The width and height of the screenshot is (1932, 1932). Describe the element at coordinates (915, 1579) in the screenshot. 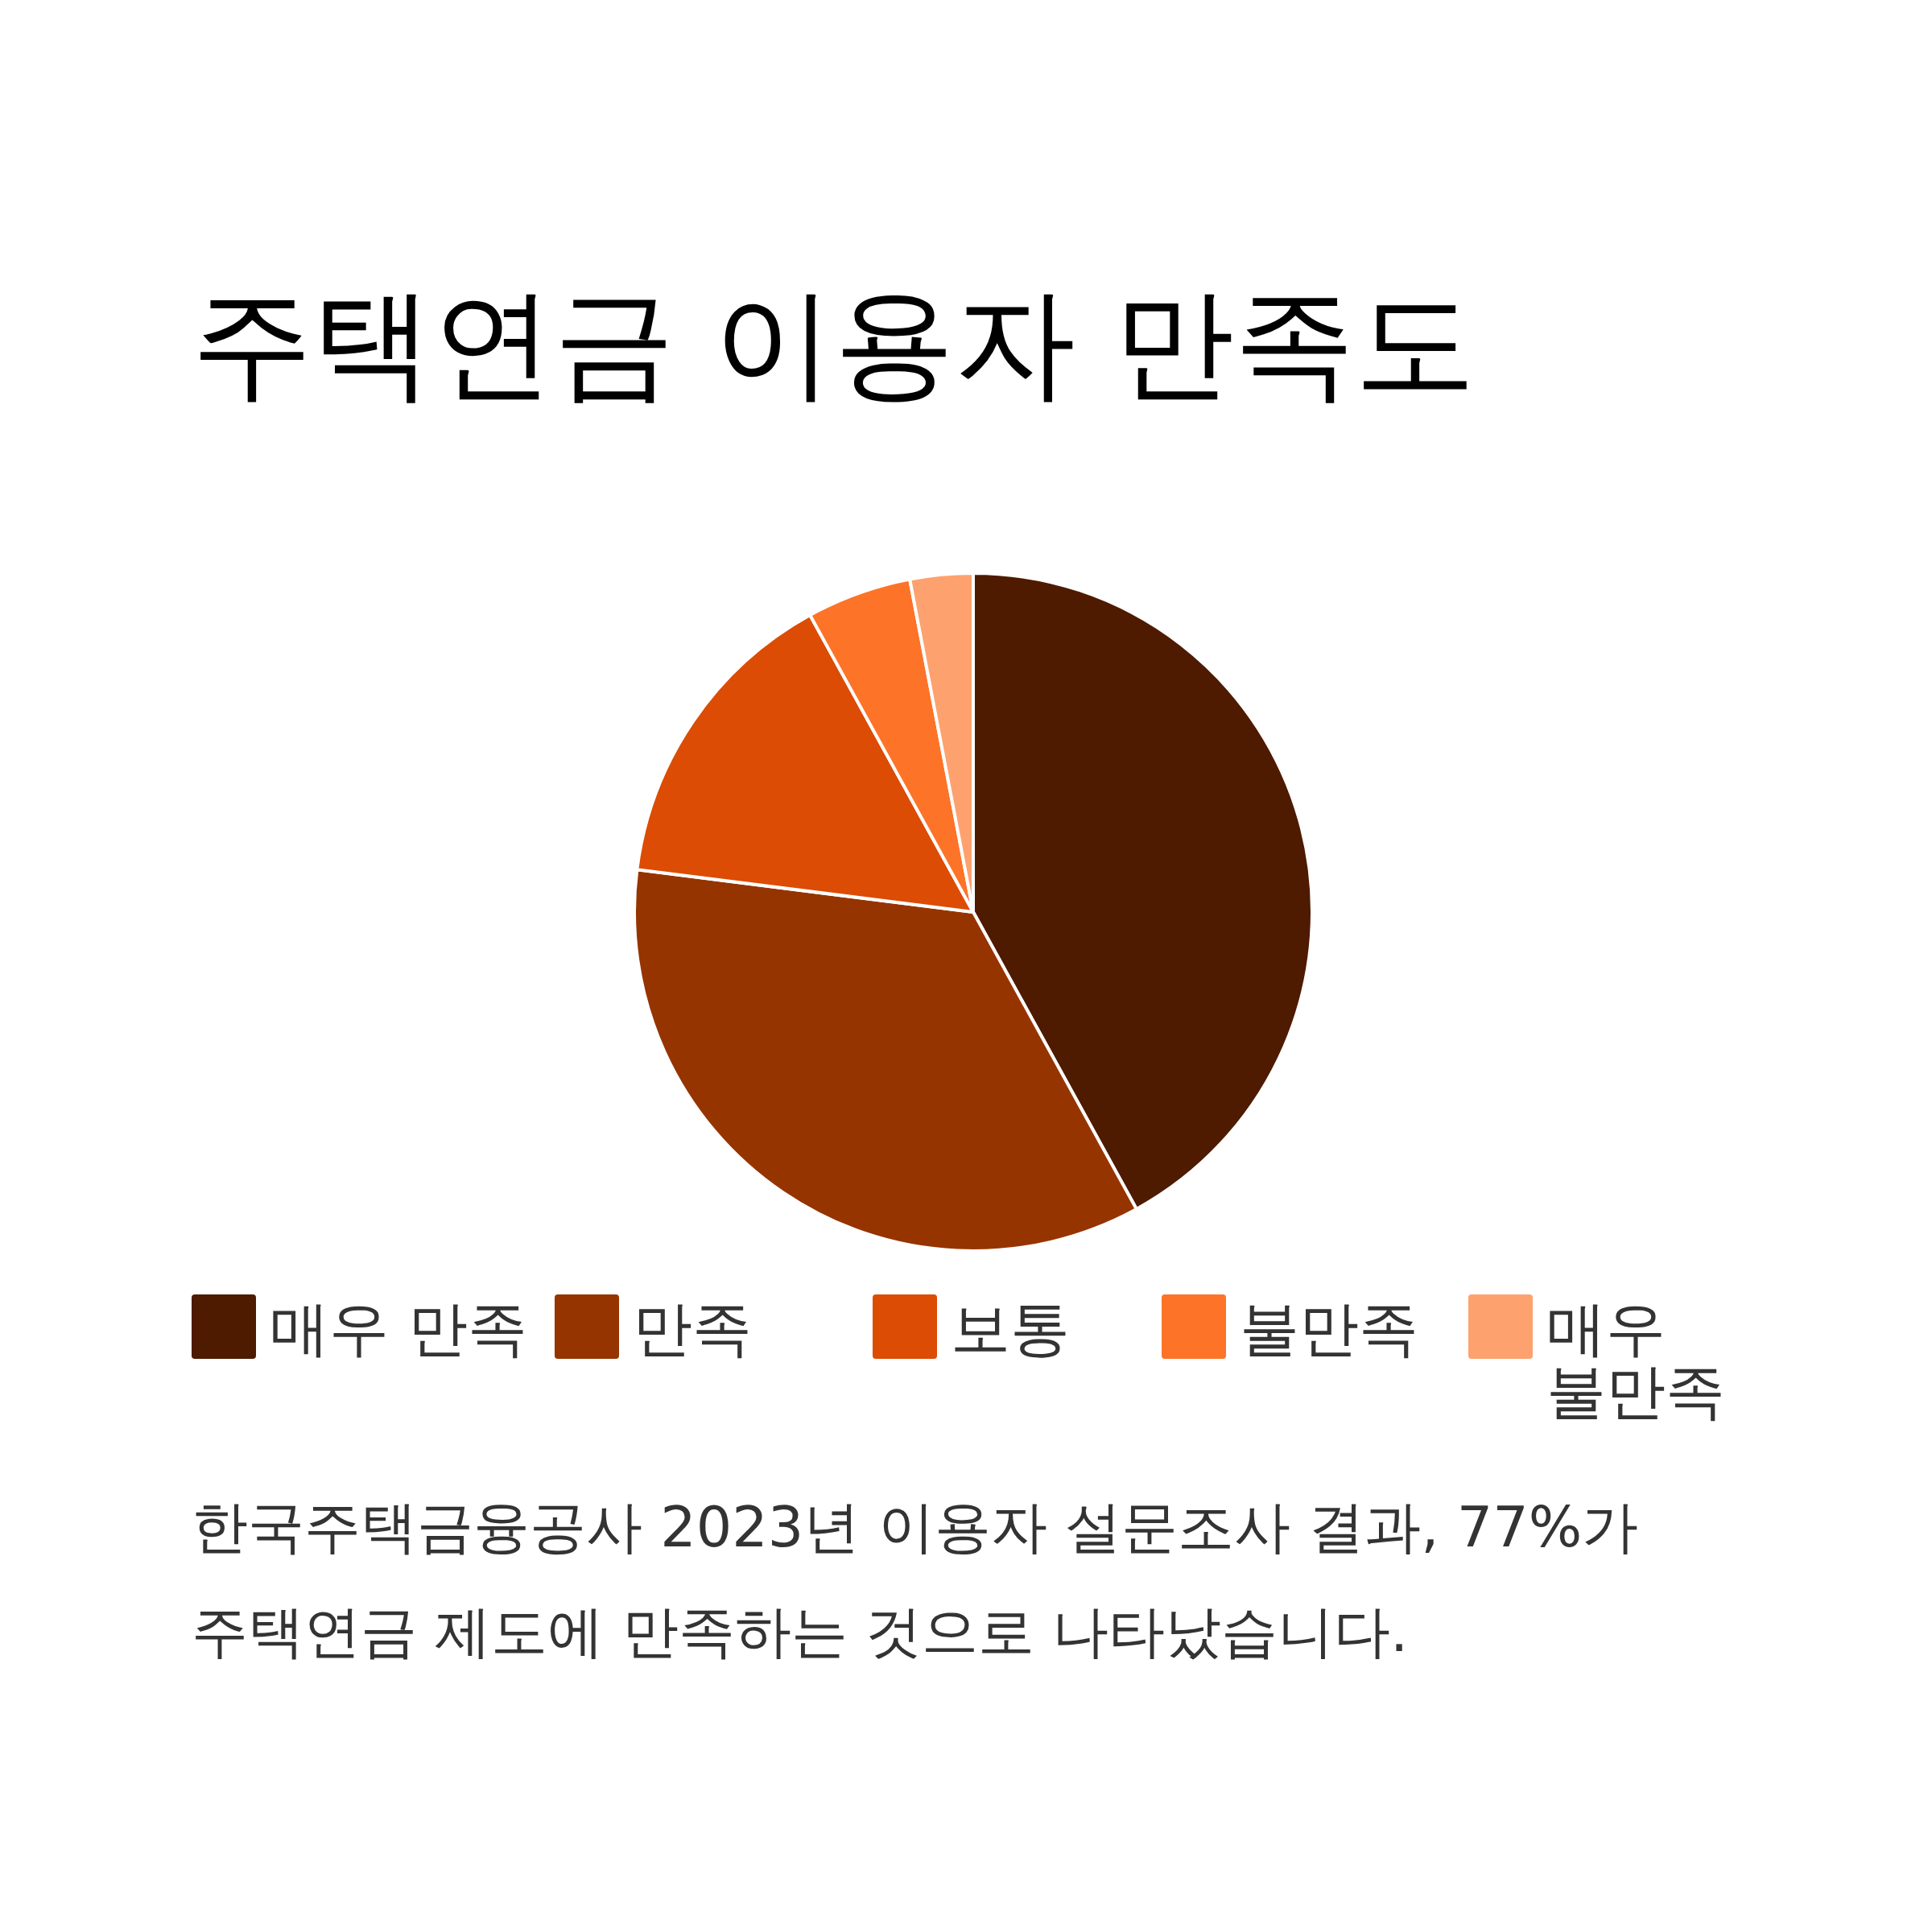

I see `text: 한국주택금융공사 2023년 이용자 설문조사 결과, 77%가 주택연금 제도에 만족하는 것으로 나타났습니다.` at that location.